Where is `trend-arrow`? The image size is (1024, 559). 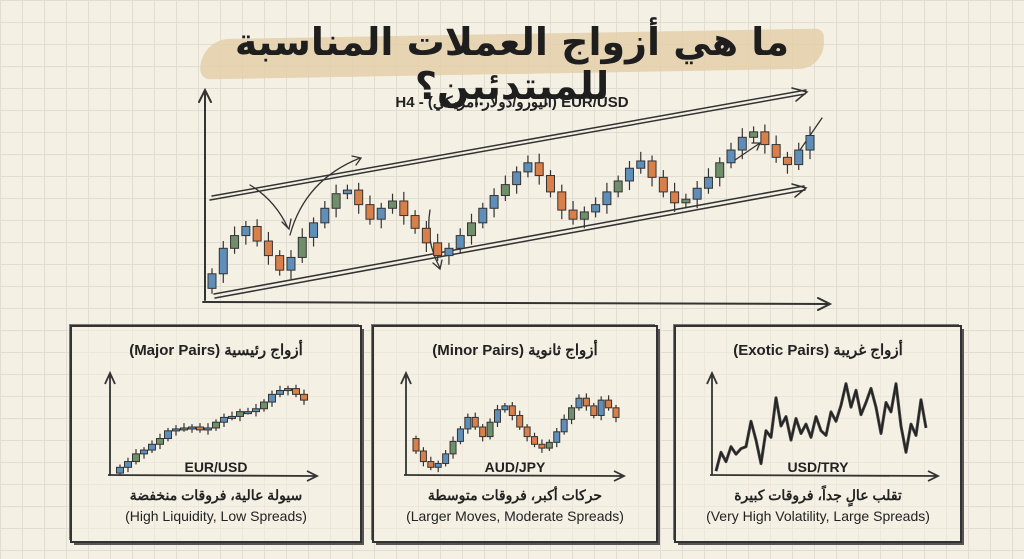
trend-arrow is located at coordinates (326, 195).